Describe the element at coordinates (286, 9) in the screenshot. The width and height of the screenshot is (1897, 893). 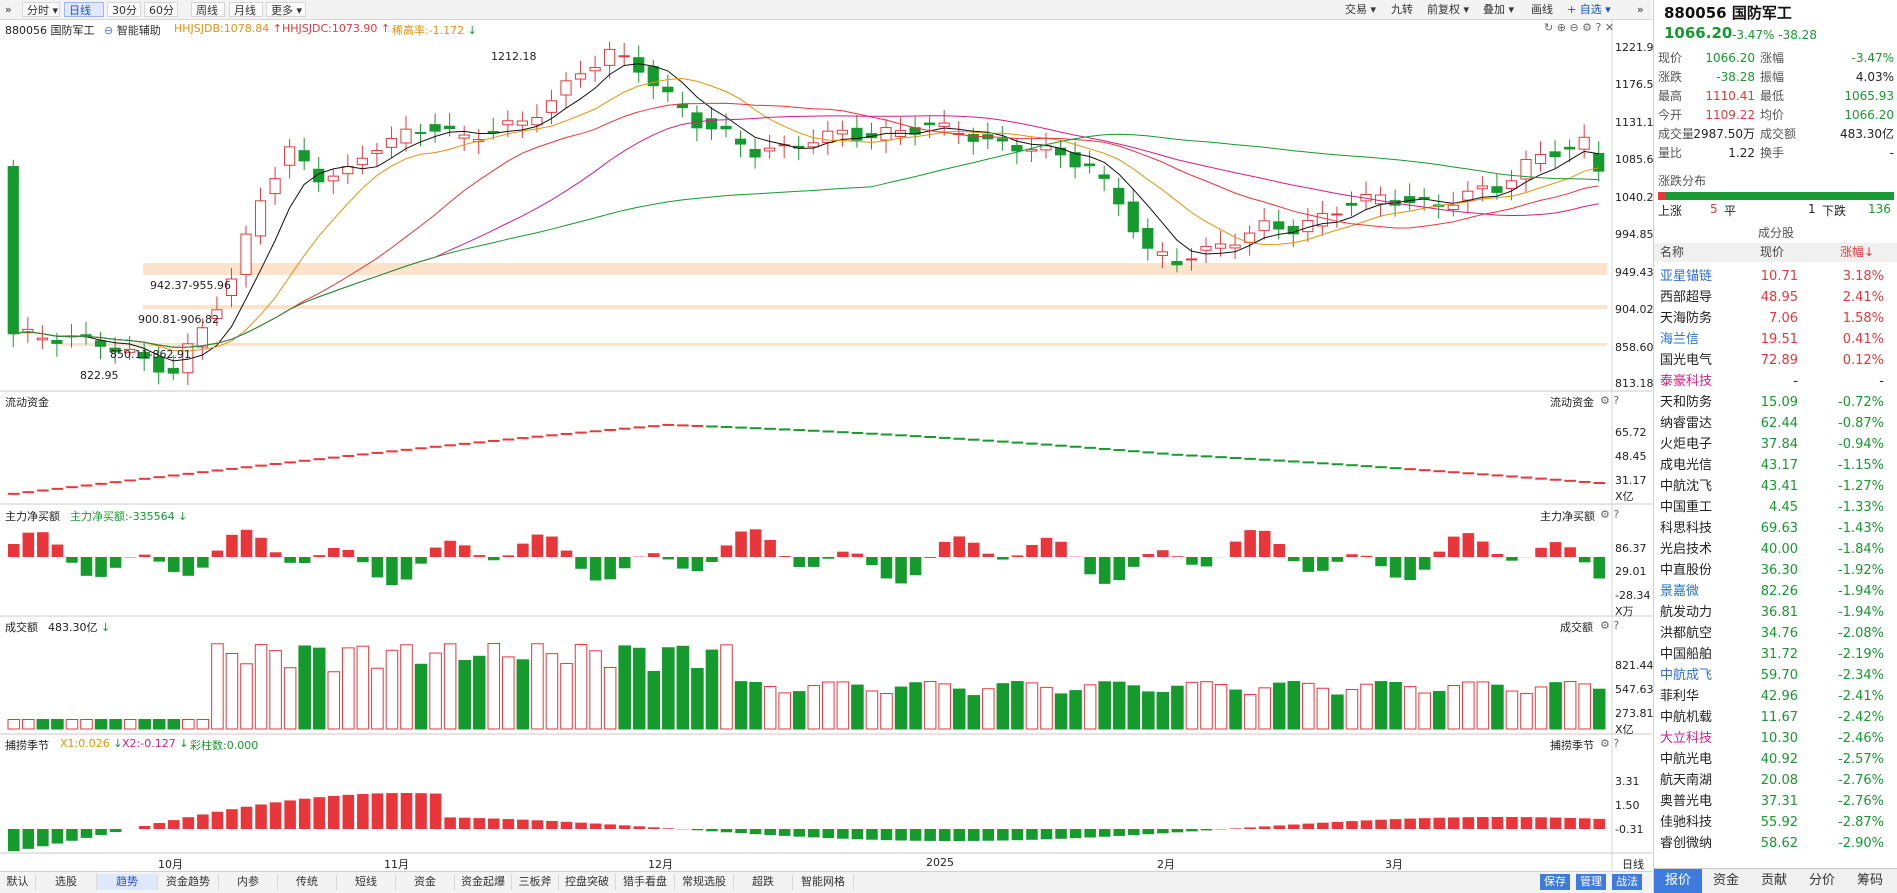
I see `period-more: 更多 ▾` at that location.